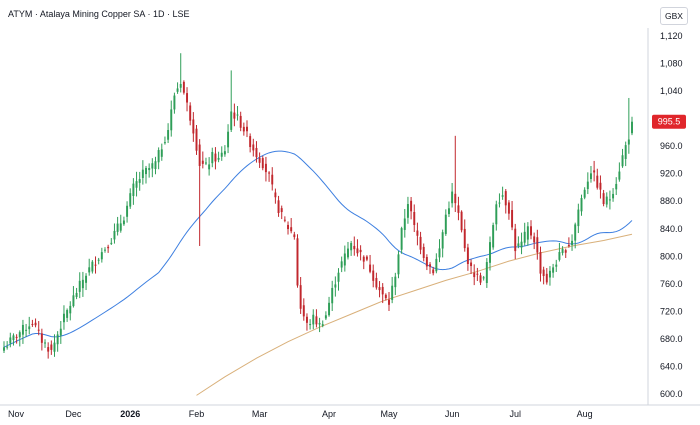 The width and height of the screenshot is (700, 425). I want to click on currency-button: GBX, so click(674, 16).